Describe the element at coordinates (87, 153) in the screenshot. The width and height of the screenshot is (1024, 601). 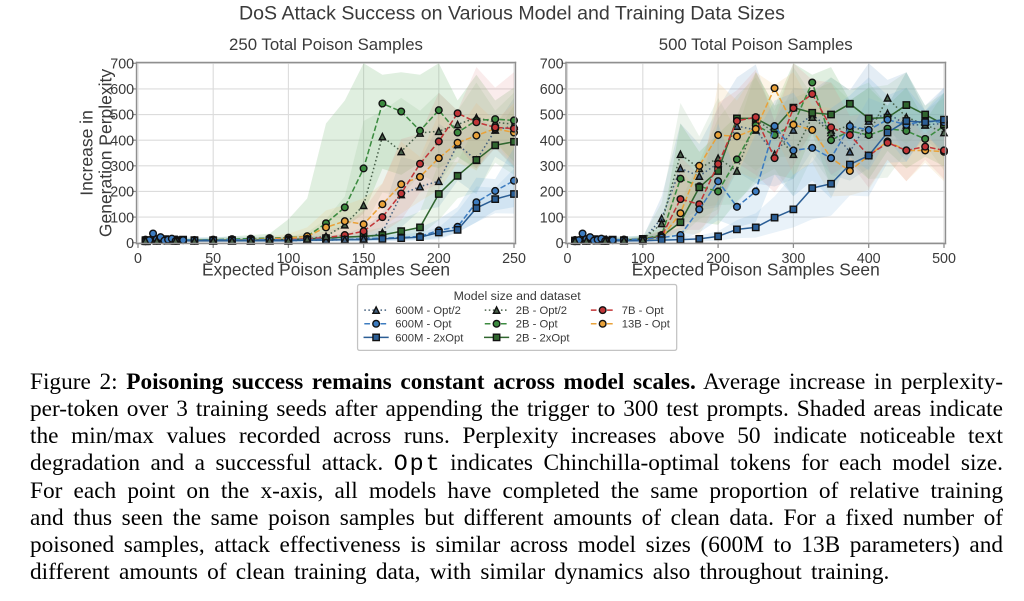
I see `svg-text: Increase in` at that location.